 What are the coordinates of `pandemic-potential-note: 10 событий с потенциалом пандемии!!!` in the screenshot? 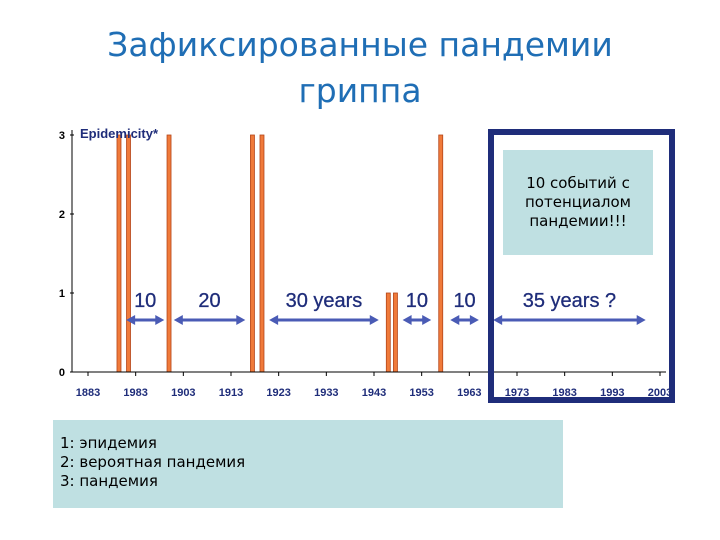 It's located at (578, 202).